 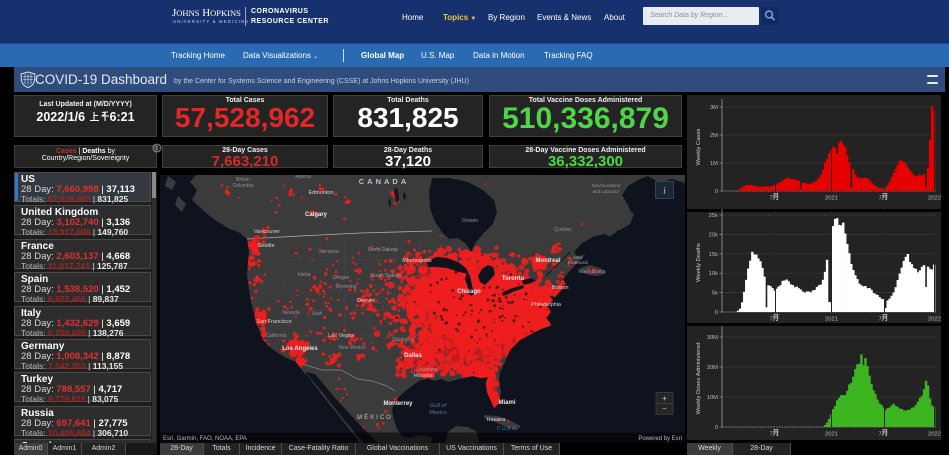 What do you see at coordinates (578, 262) in the screenshot?
I see `svg-text: Brunswick` at bounding box center [578, 262].